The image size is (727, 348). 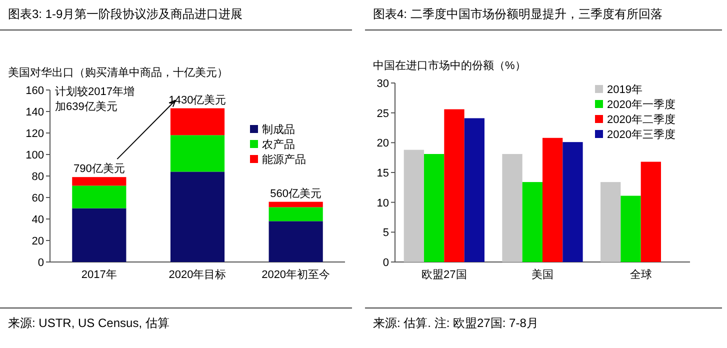 I want to click on y-axis-title: 中国在进口市场中的份额（%）, so click(x=449, y=65).